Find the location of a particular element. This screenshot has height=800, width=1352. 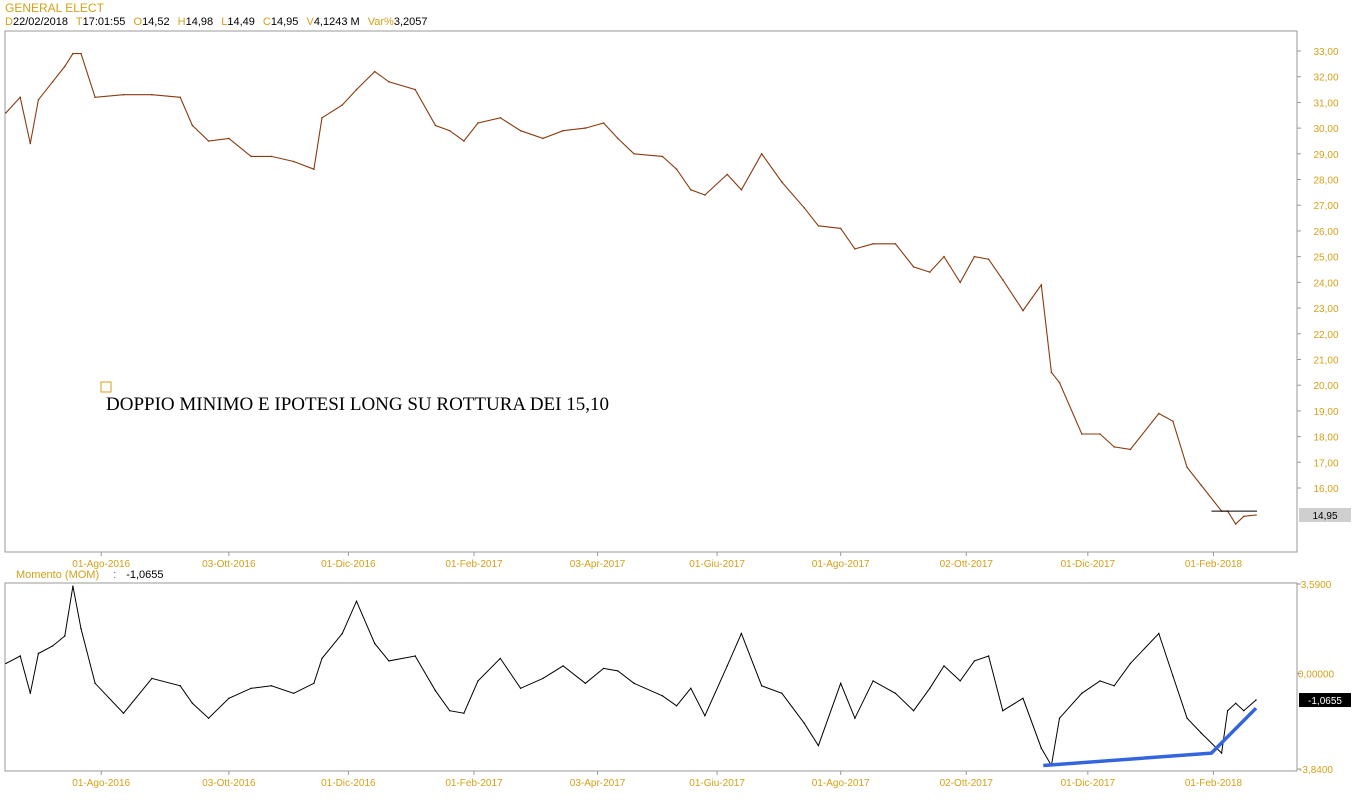

last-momentum-label: -1,0655 is located at coordinates (1325, 701).